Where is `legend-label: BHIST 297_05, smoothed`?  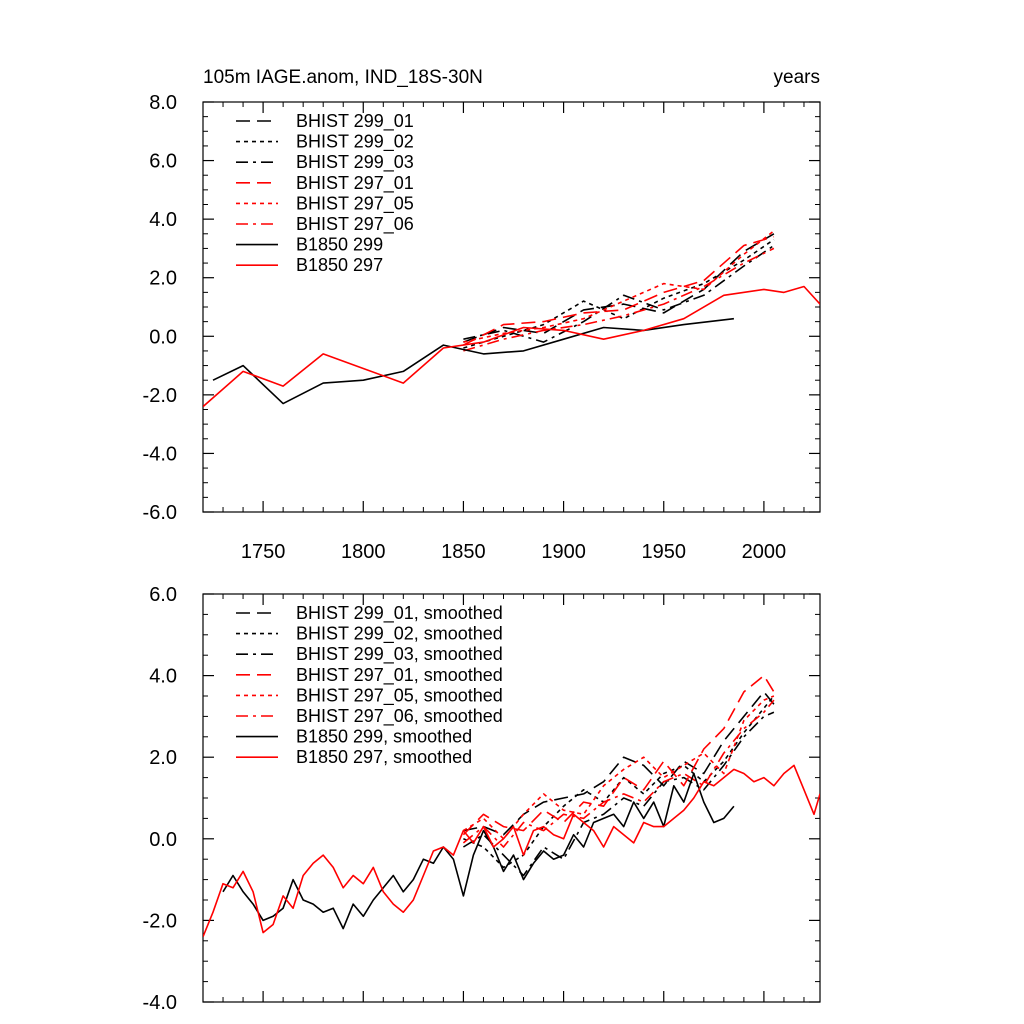
legend-label: BHIST 297_05, smoothed is located at coordinates (399, 695).